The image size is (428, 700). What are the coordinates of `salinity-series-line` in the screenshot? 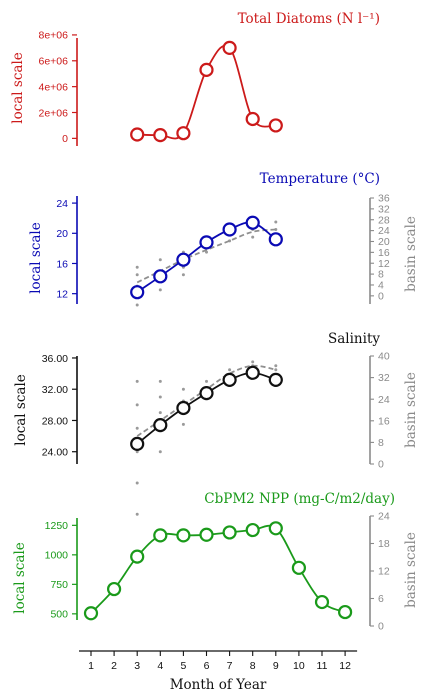 It's located at (206, 408).